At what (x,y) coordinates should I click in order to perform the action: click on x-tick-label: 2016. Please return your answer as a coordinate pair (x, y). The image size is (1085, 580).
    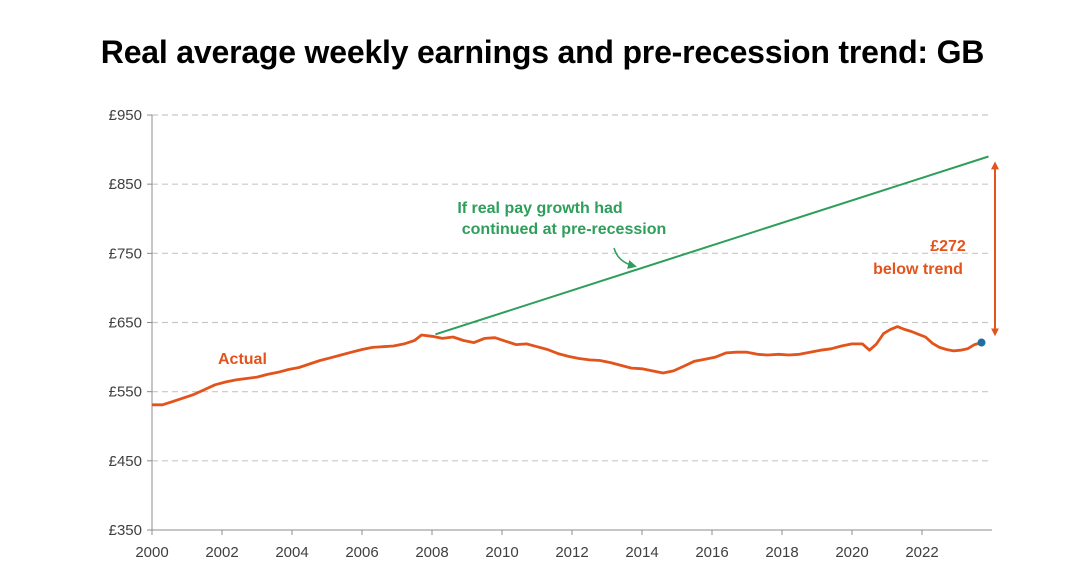
    Looking at the image, I should click on (711, 552).